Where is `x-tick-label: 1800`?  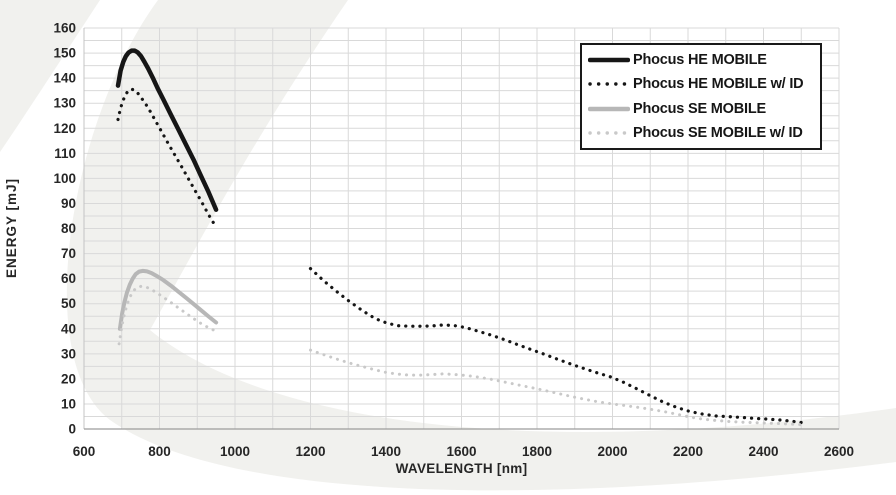
x-tick-label: 1800 is located at coordinates (537, 451).